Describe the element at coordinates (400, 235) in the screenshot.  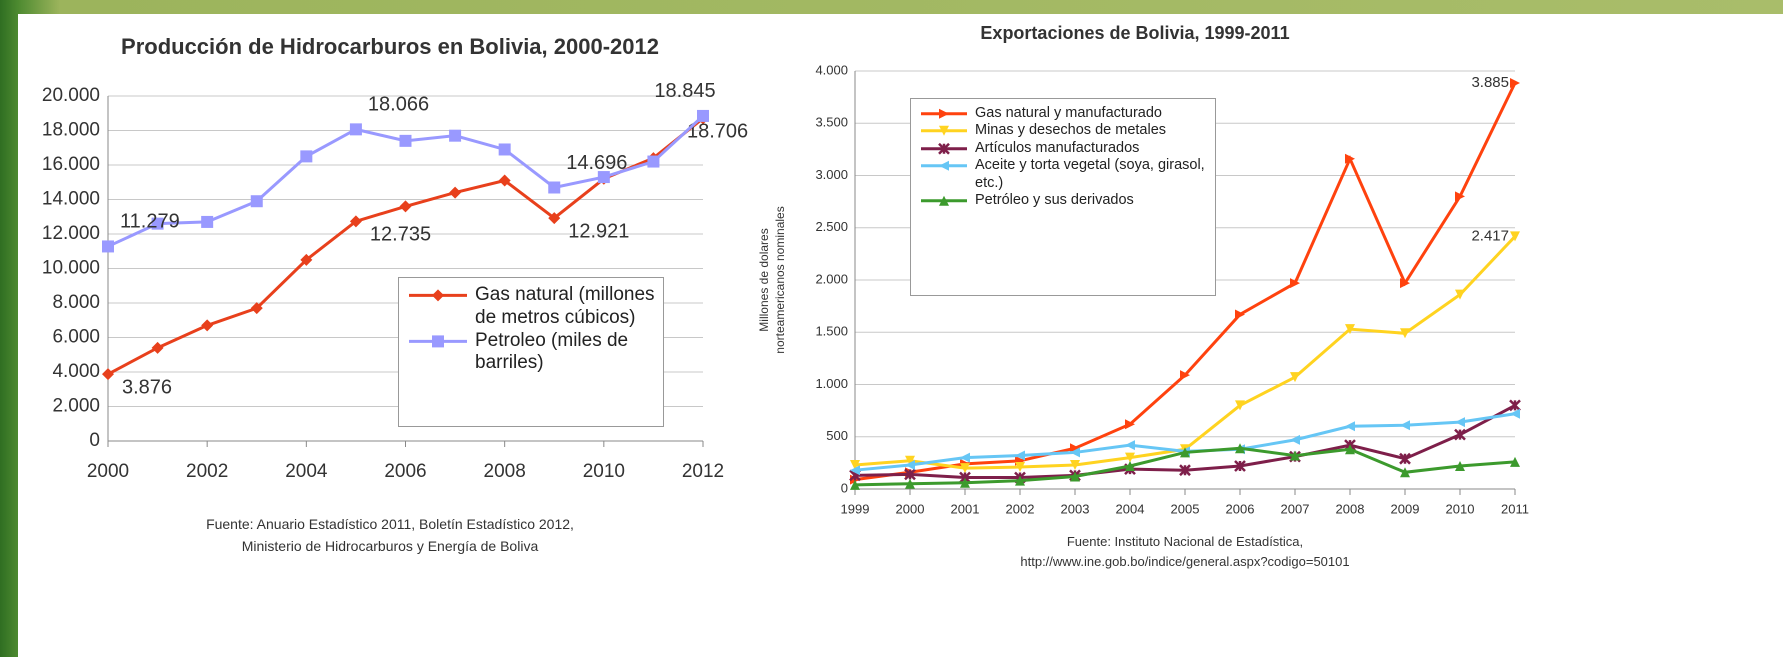
I see `data-label: 12.735` at that location.